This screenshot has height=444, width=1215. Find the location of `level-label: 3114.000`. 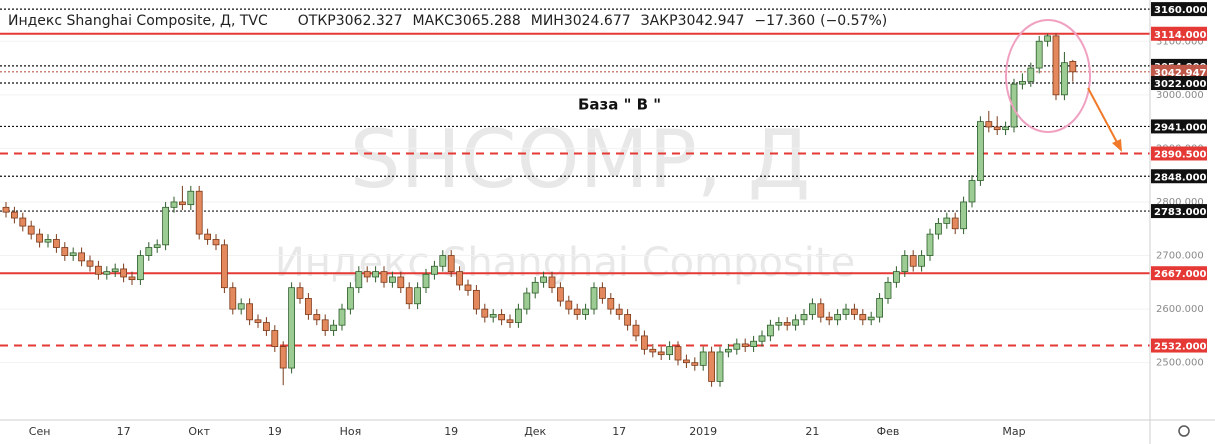

level-label: 3114.000 is located at coordinates (1180, 35).